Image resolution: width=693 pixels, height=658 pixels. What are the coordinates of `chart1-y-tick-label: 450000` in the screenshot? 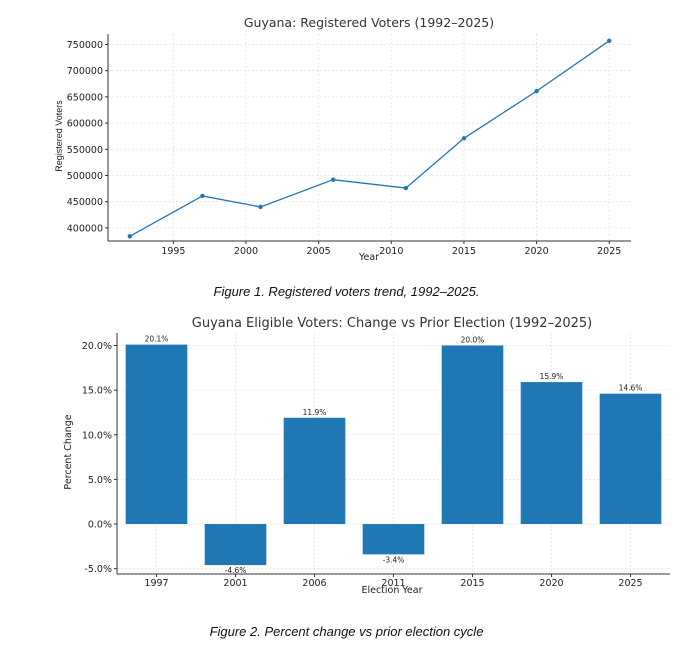 It's located at (85, 202).